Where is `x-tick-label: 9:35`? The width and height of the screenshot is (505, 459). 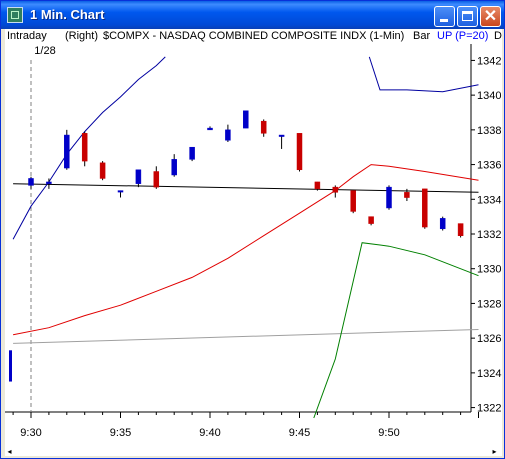 x-tick-label: 9:35 is located at coordinates (120, 433).